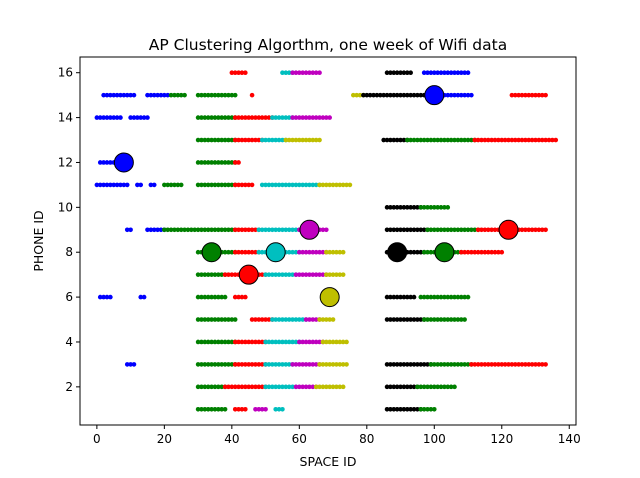 This screenshot has width=640, height=478. What do you see at coordinates (65, 207) in the screenshot?
I see `y-tick-label: 10` at bounding box center [65, 207].